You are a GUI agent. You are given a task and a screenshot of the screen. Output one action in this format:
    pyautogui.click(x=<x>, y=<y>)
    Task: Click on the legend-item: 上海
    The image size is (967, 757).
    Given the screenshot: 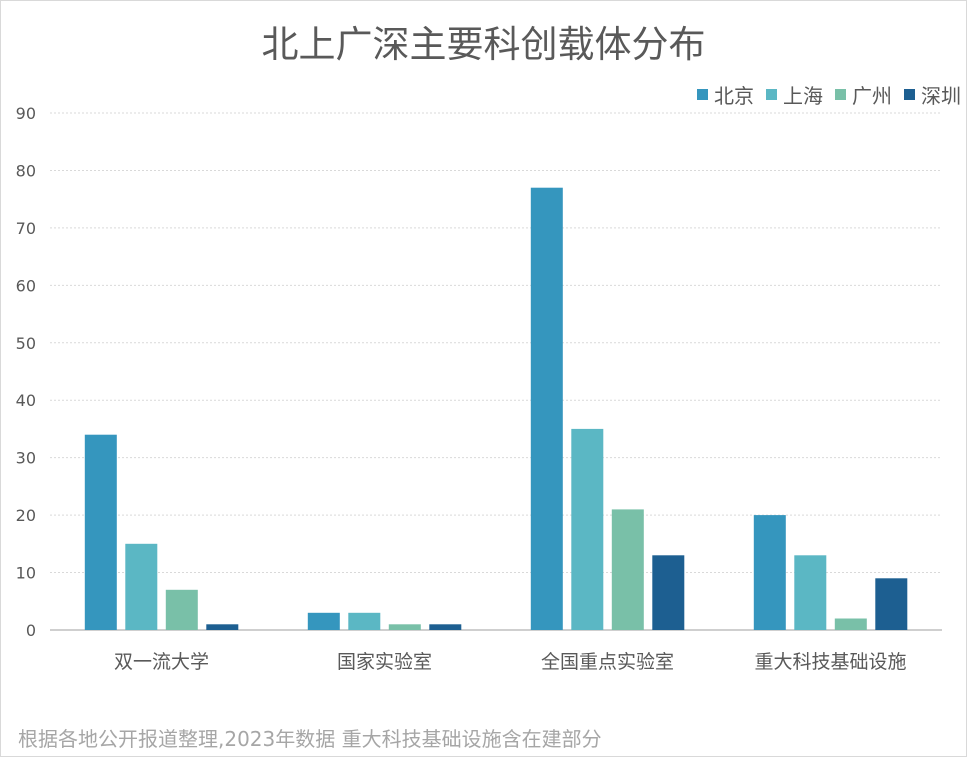 What is the action you would take?
    pyautogui.click(x=794, y=94)
    